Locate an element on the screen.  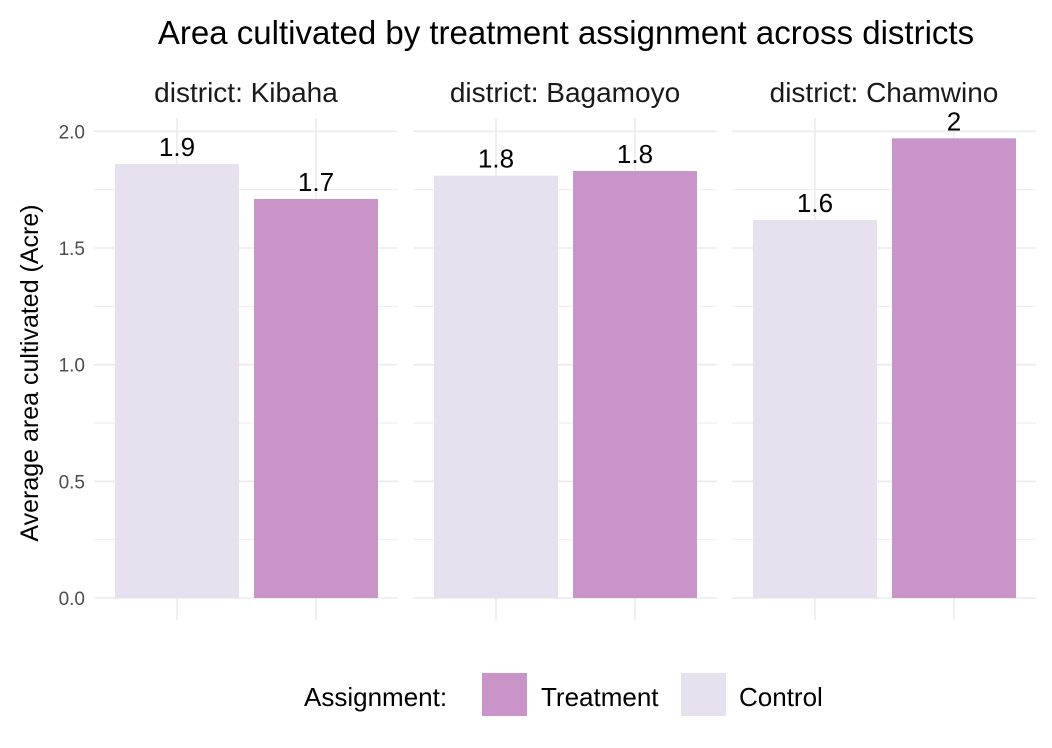
legend-label: Control is located at coordinates (781, 697).